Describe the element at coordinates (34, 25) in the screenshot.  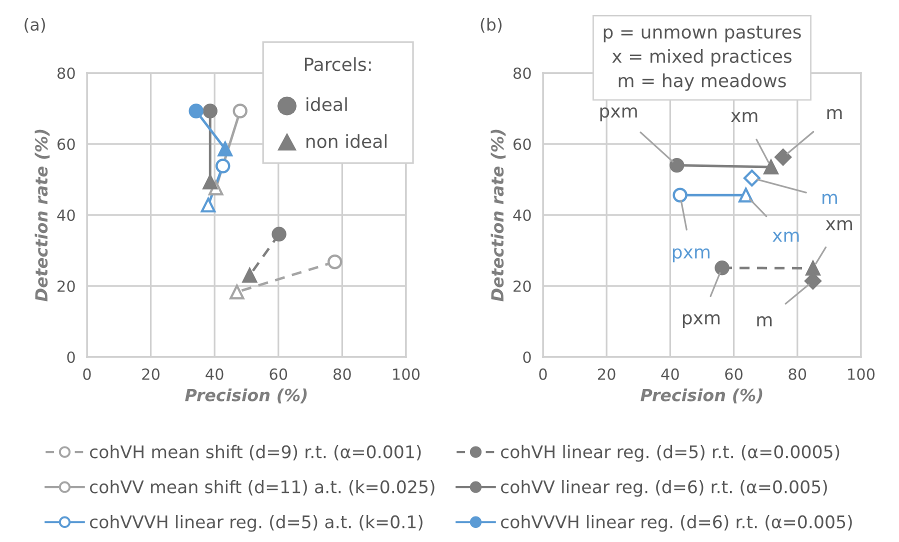
I see `chart-title: (a)` at that location.